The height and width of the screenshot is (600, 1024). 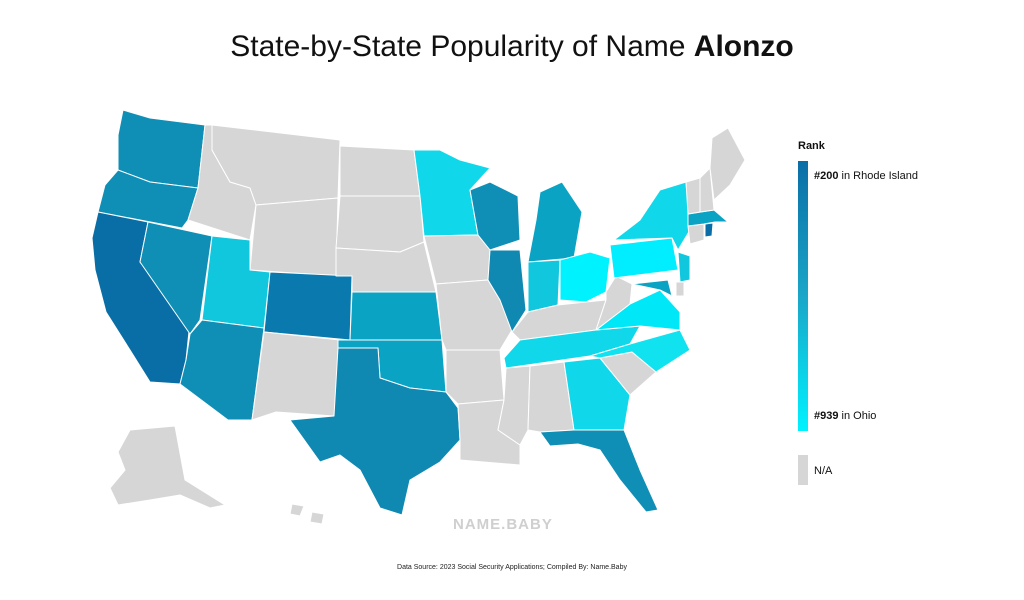 What do you see at coordinates (684, 267) in the screenshot?
I see `state-new-jersey` at bounding box center [684, 267].